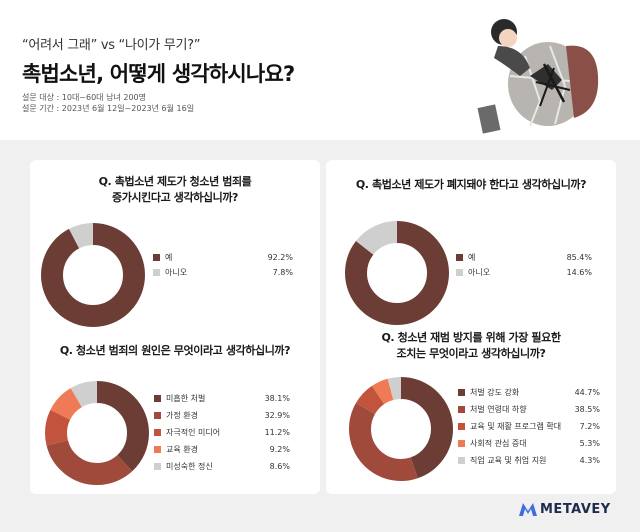  Describe the element at coordinates (222, 466) in the screenshot. I see `q3-legend-item: 미성숙한 정신 8.6%` at that location.